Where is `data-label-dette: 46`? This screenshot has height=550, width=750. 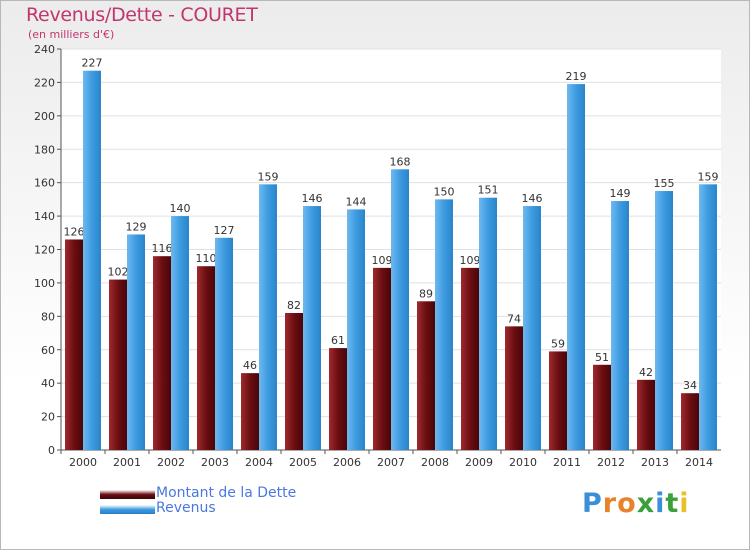
data-label-dette: 46 is located at coordinates (250, 365).